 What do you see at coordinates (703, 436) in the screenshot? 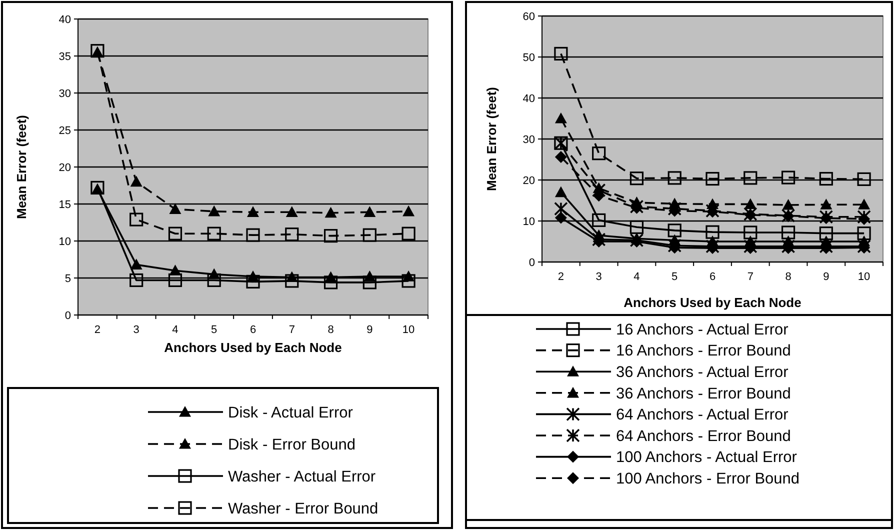
I see `legend-label: 64 Anchors - Error Bound` at bounding box center [703, 436].